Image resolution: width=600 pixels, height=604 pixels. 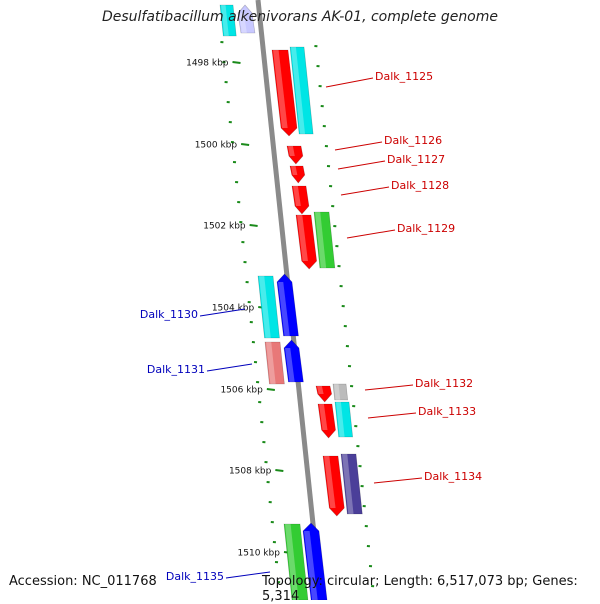 I want to click on gene-label: Dalk_1133, so click(x=447, y=411).